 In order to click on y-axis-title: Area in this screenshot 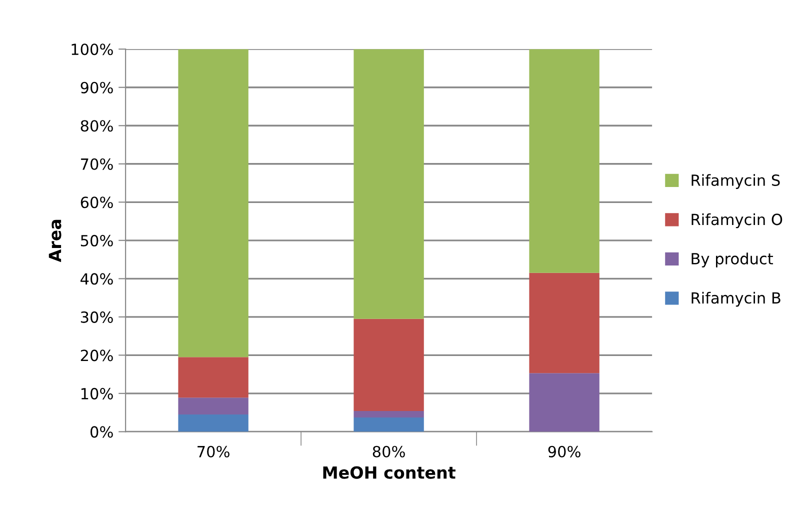, I will do `click(55, 241)`.